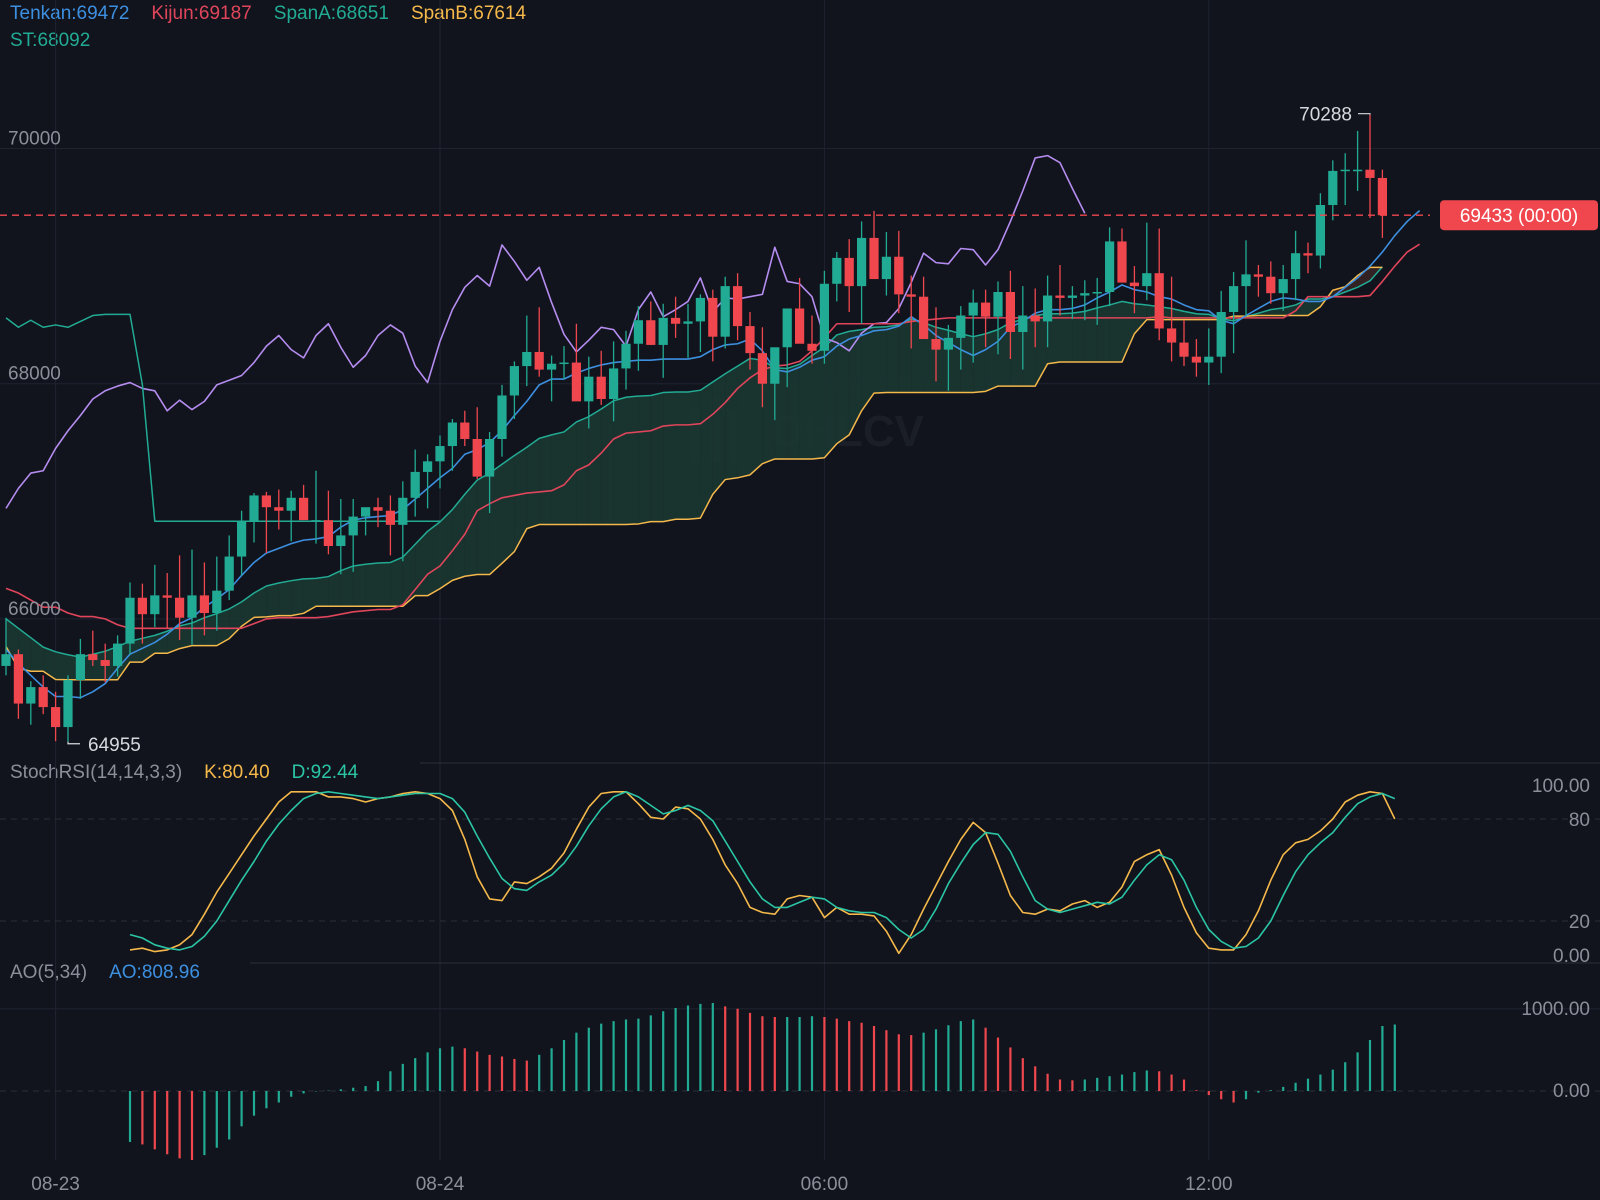  Describe the element at coordinates (49, 972) in the screenshot. I see `ao-title: AO(5,34)` at that location.